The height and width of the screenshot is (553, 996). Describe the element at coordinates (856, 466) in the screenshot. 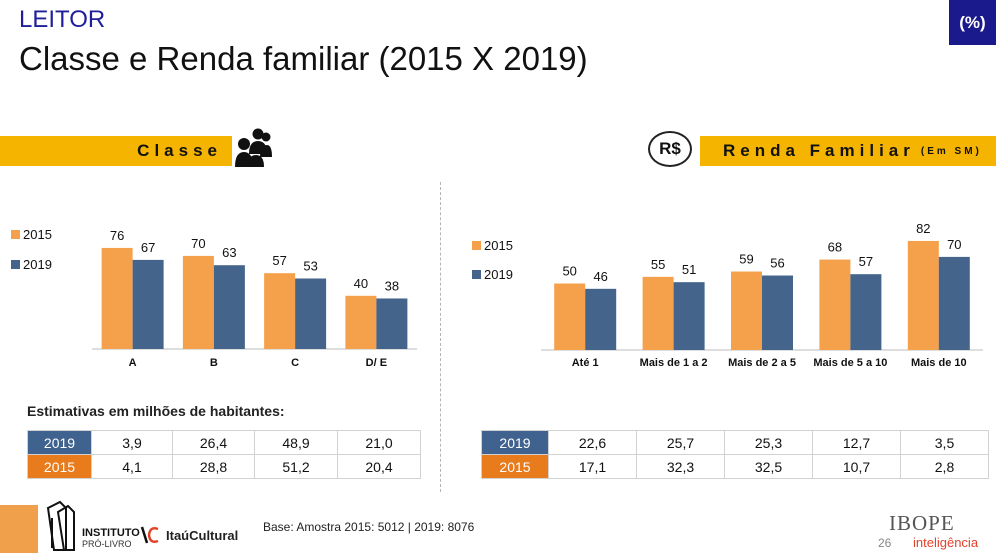

I see `table-cell: 10,7` at that location.